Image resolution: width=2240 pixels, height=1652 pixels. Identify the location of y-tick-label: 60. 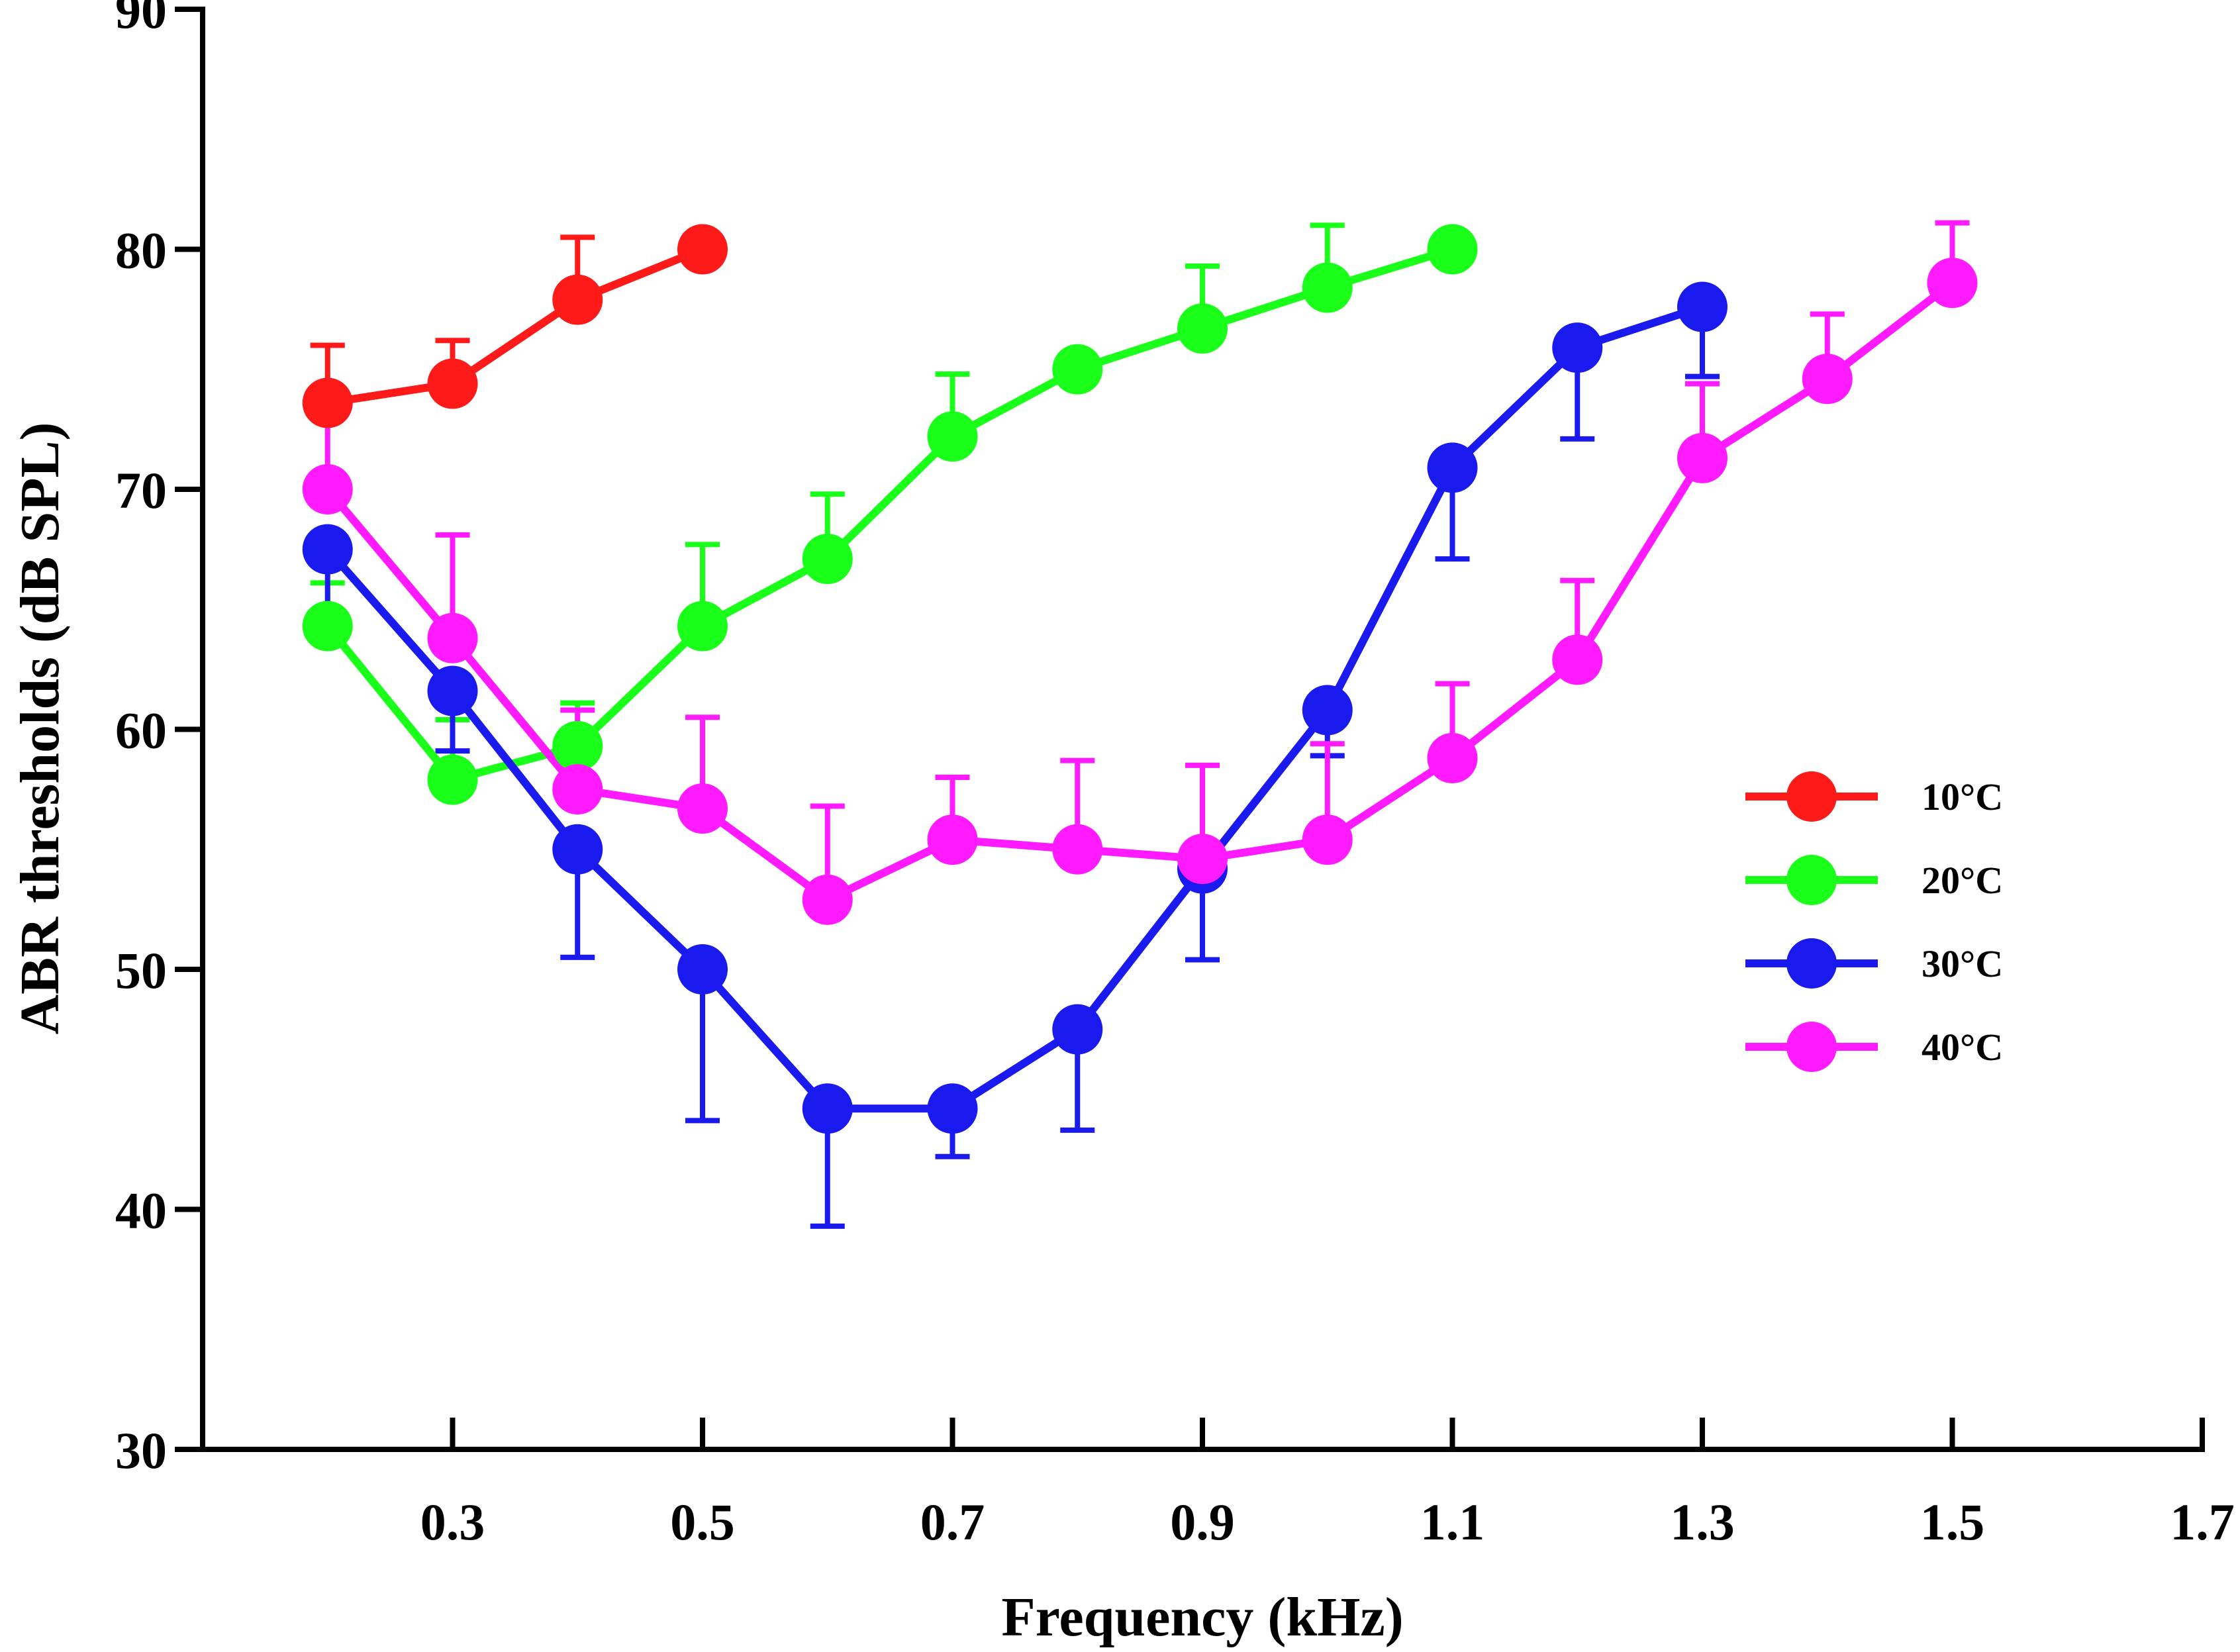
(141, 731).